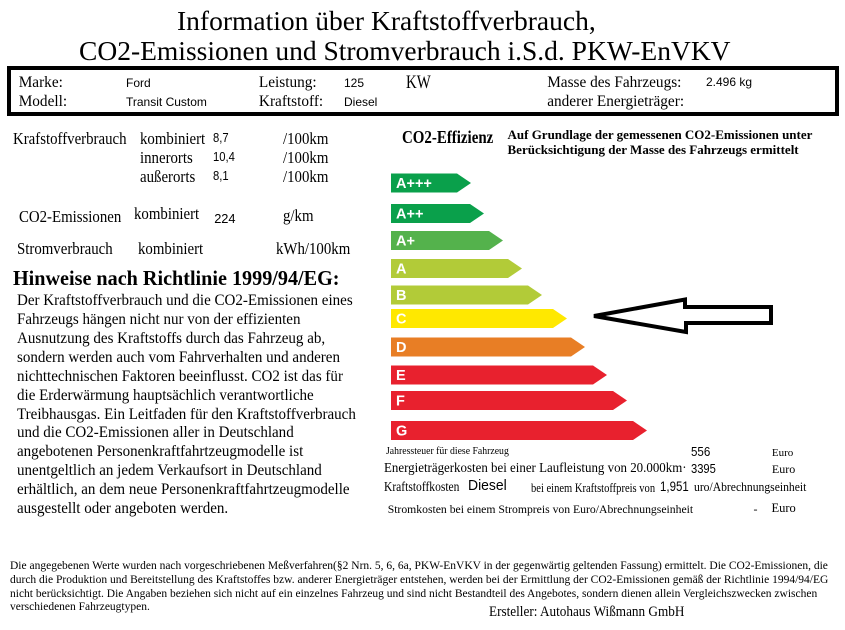 Image resolution: width=845 pixels, height=630 pixels. Describe the element at coordinates (401, 376) in the screenshot. I see `svg-text: E` at that location.